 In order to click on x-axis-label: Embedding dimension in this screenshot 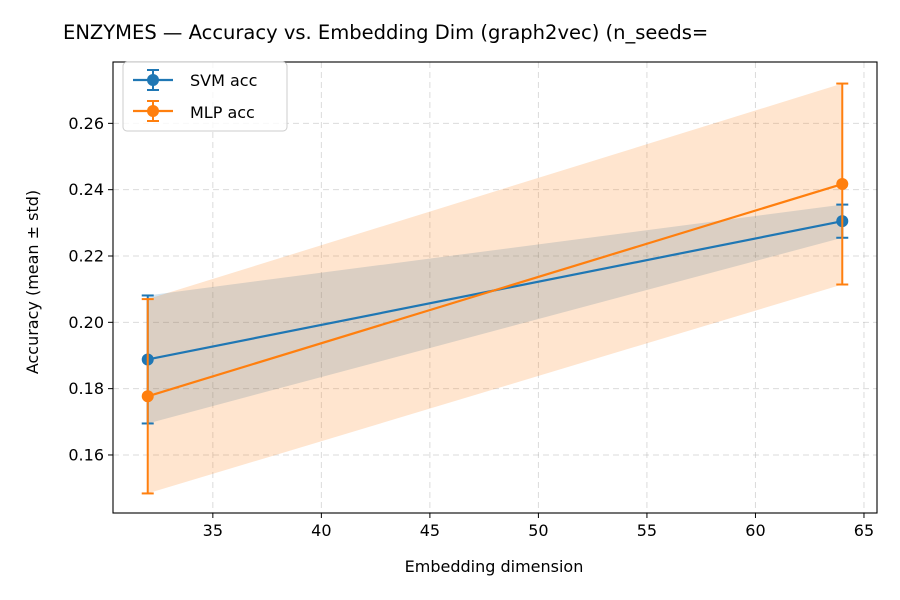, I will do `click(494, 566)`.